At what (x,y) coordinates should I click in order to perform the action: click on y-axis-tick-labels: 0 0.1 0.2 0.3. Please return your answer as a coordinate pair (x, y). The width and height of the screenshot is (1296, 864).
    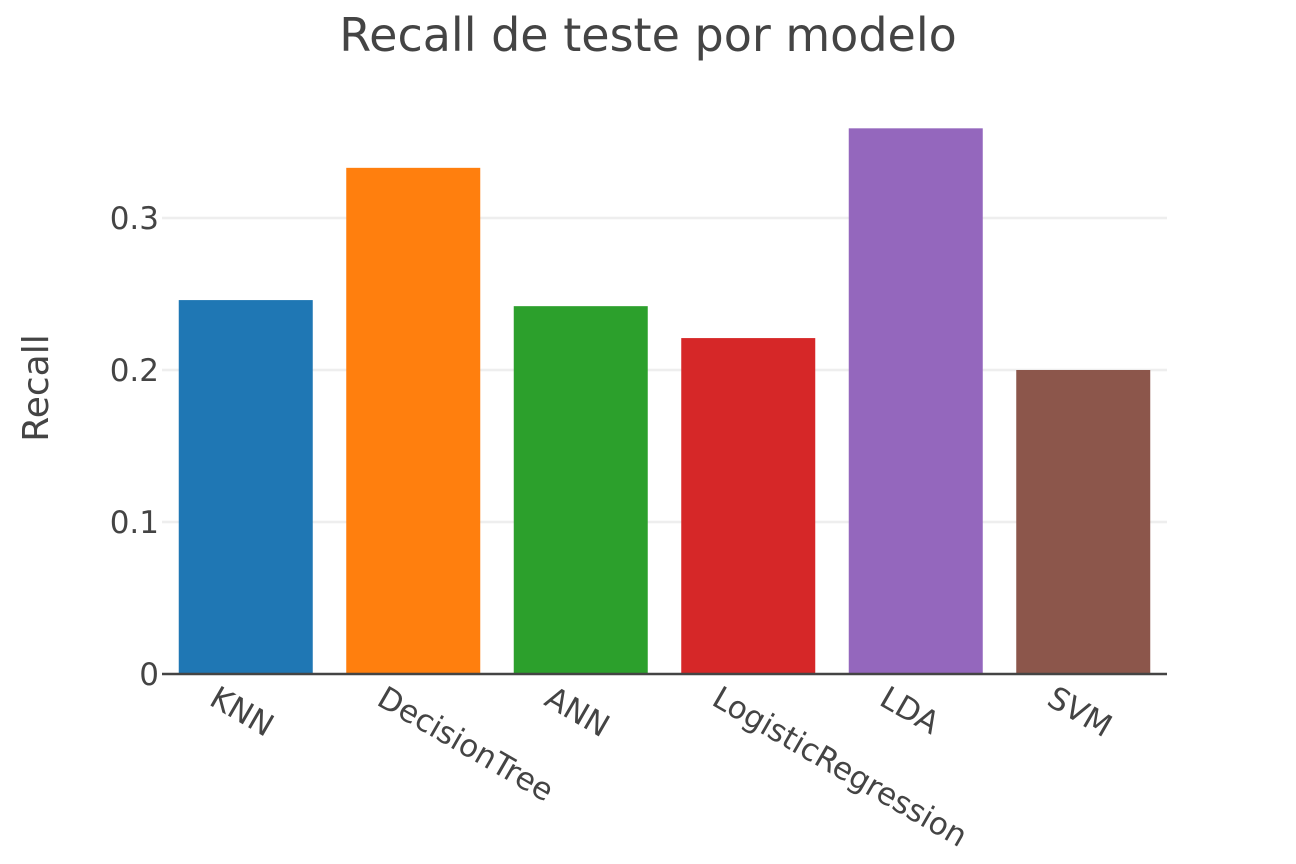
    Looking at the image, I should click on (134, 447).